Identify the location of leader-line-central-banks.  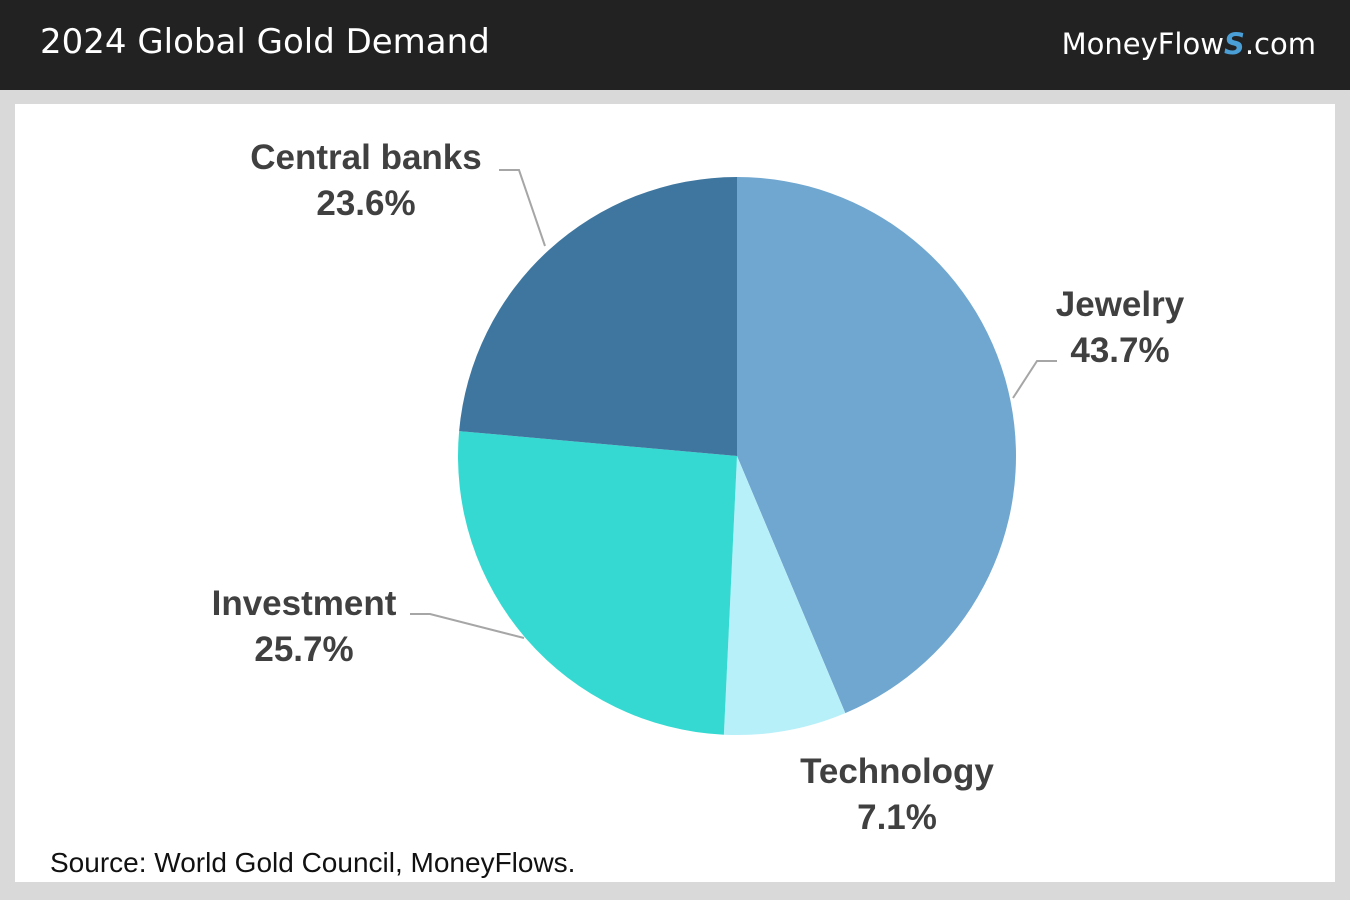
(522, 208).